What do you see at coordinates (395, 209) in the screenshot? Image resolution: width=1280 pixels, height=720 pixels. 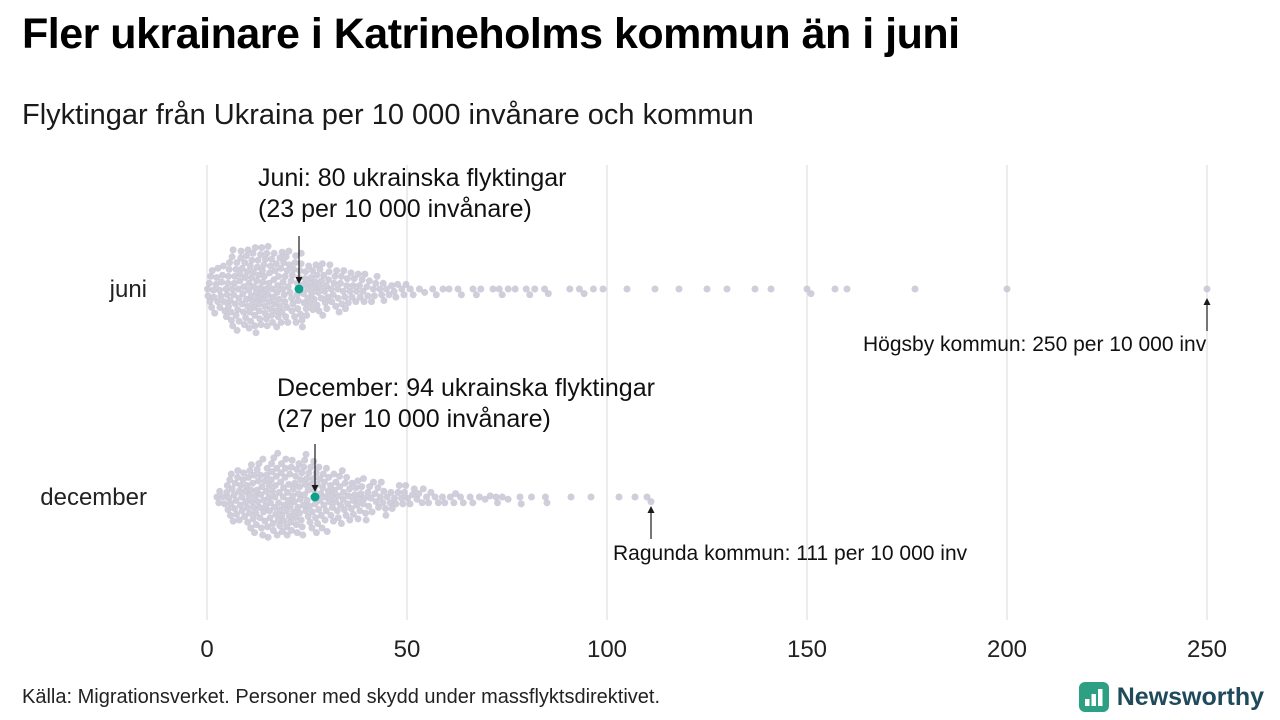 I see `annotation-juni-line2: (23 per 10 000 invånare)` at bounding box center [395, 209].